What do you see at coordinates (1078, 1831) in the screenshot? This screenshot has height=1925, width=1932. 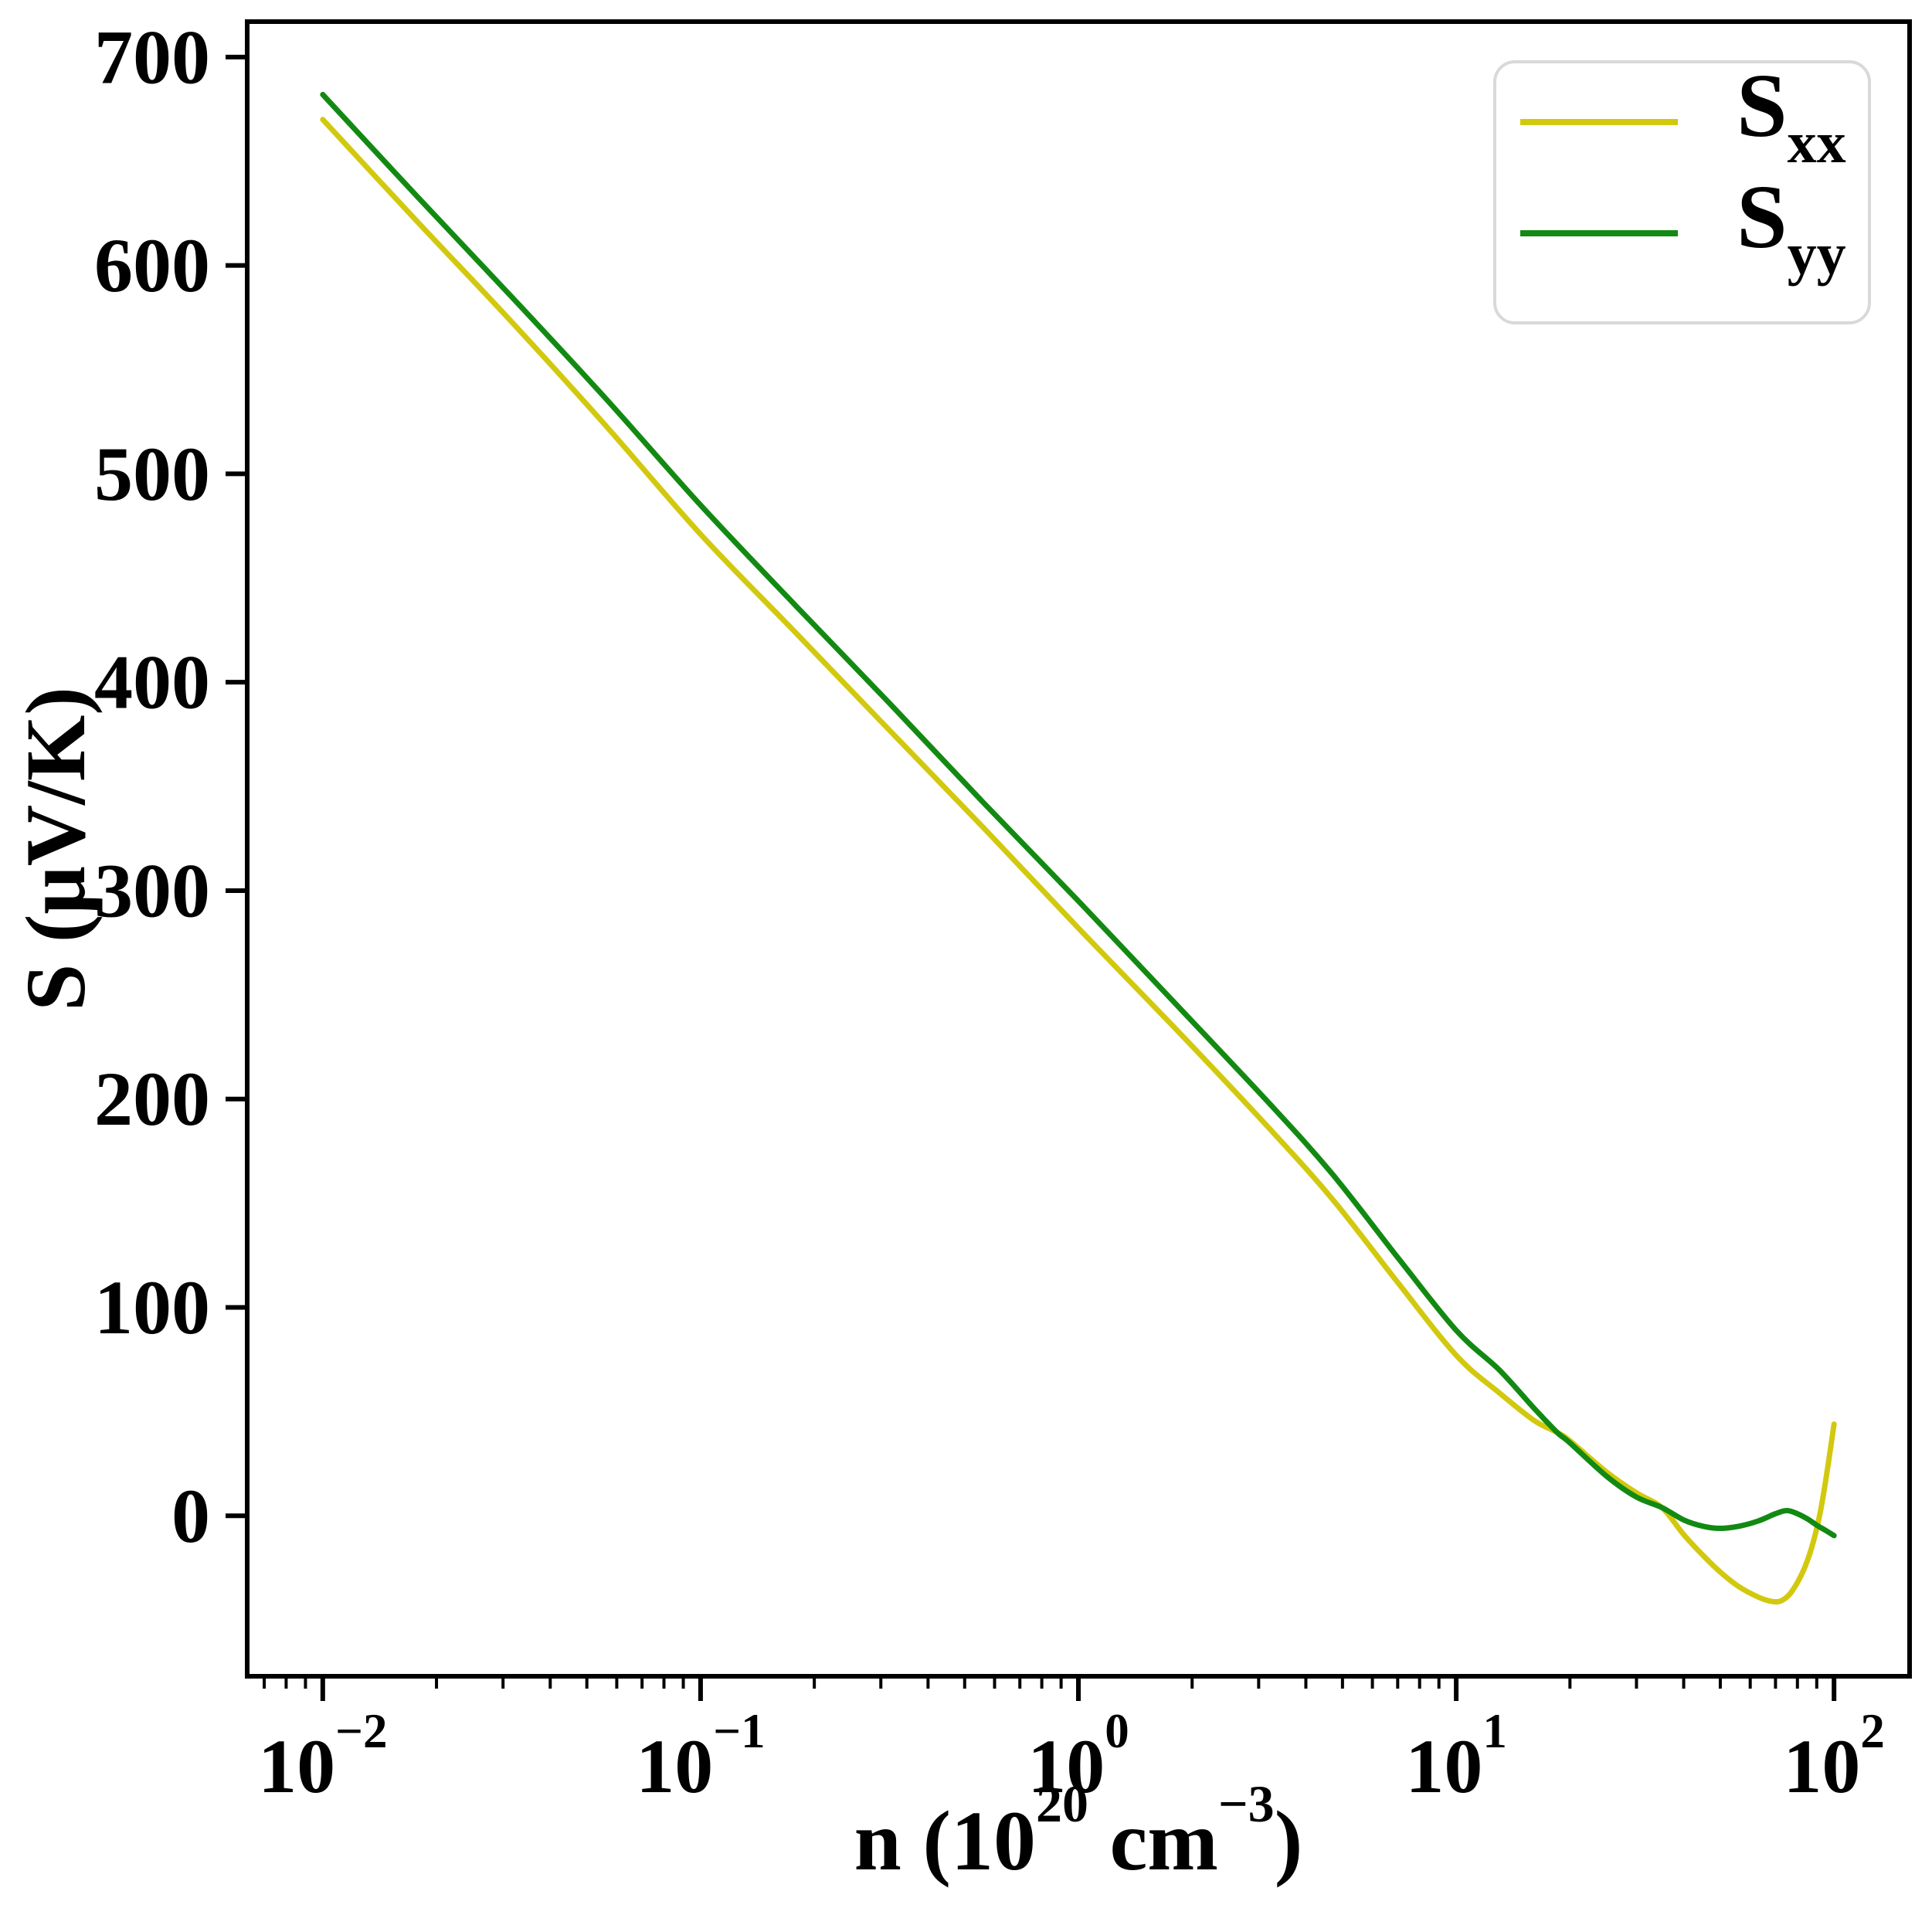 I see `x-axis-label: n (1020 cm−3)` at bounding box center [1078, 1831].